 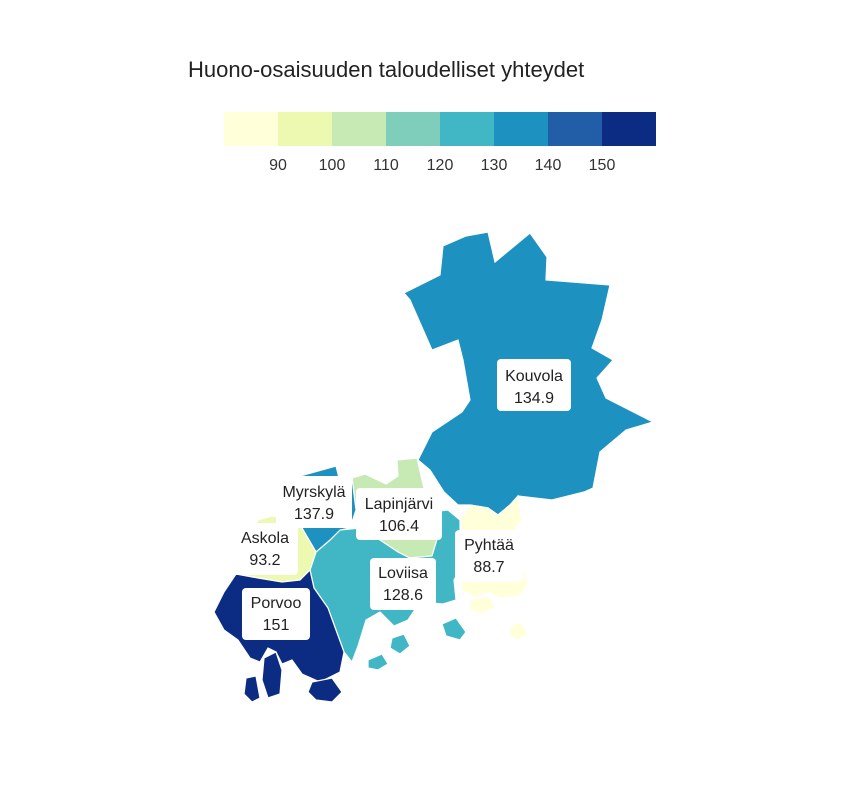 What do you see at coordinates (386, 165) in the screenshot?
I see `legend-tick-label: 110` at bounding box center [386, 165].